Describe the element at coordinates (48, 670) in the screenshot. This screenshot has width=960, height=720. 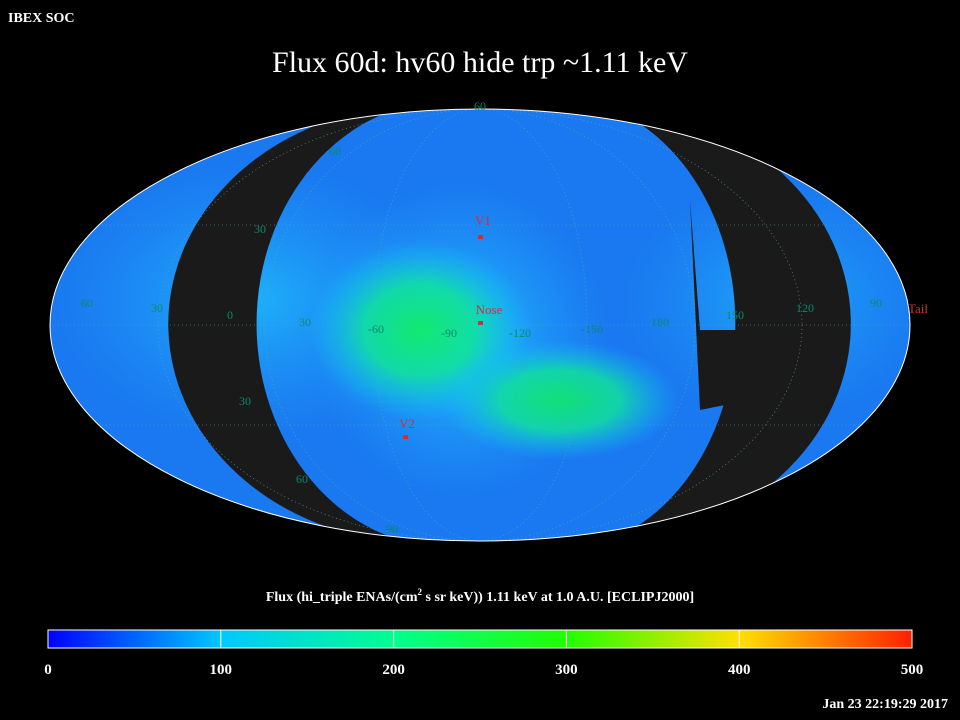
I see `colorbar-tick-label: 0` at that location.